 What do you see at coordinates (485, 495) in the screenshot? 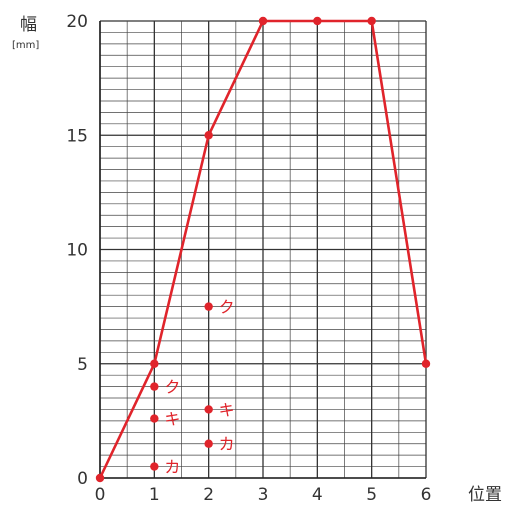
I see `x-axis-label: 位置` at bounding box center [485, 495].